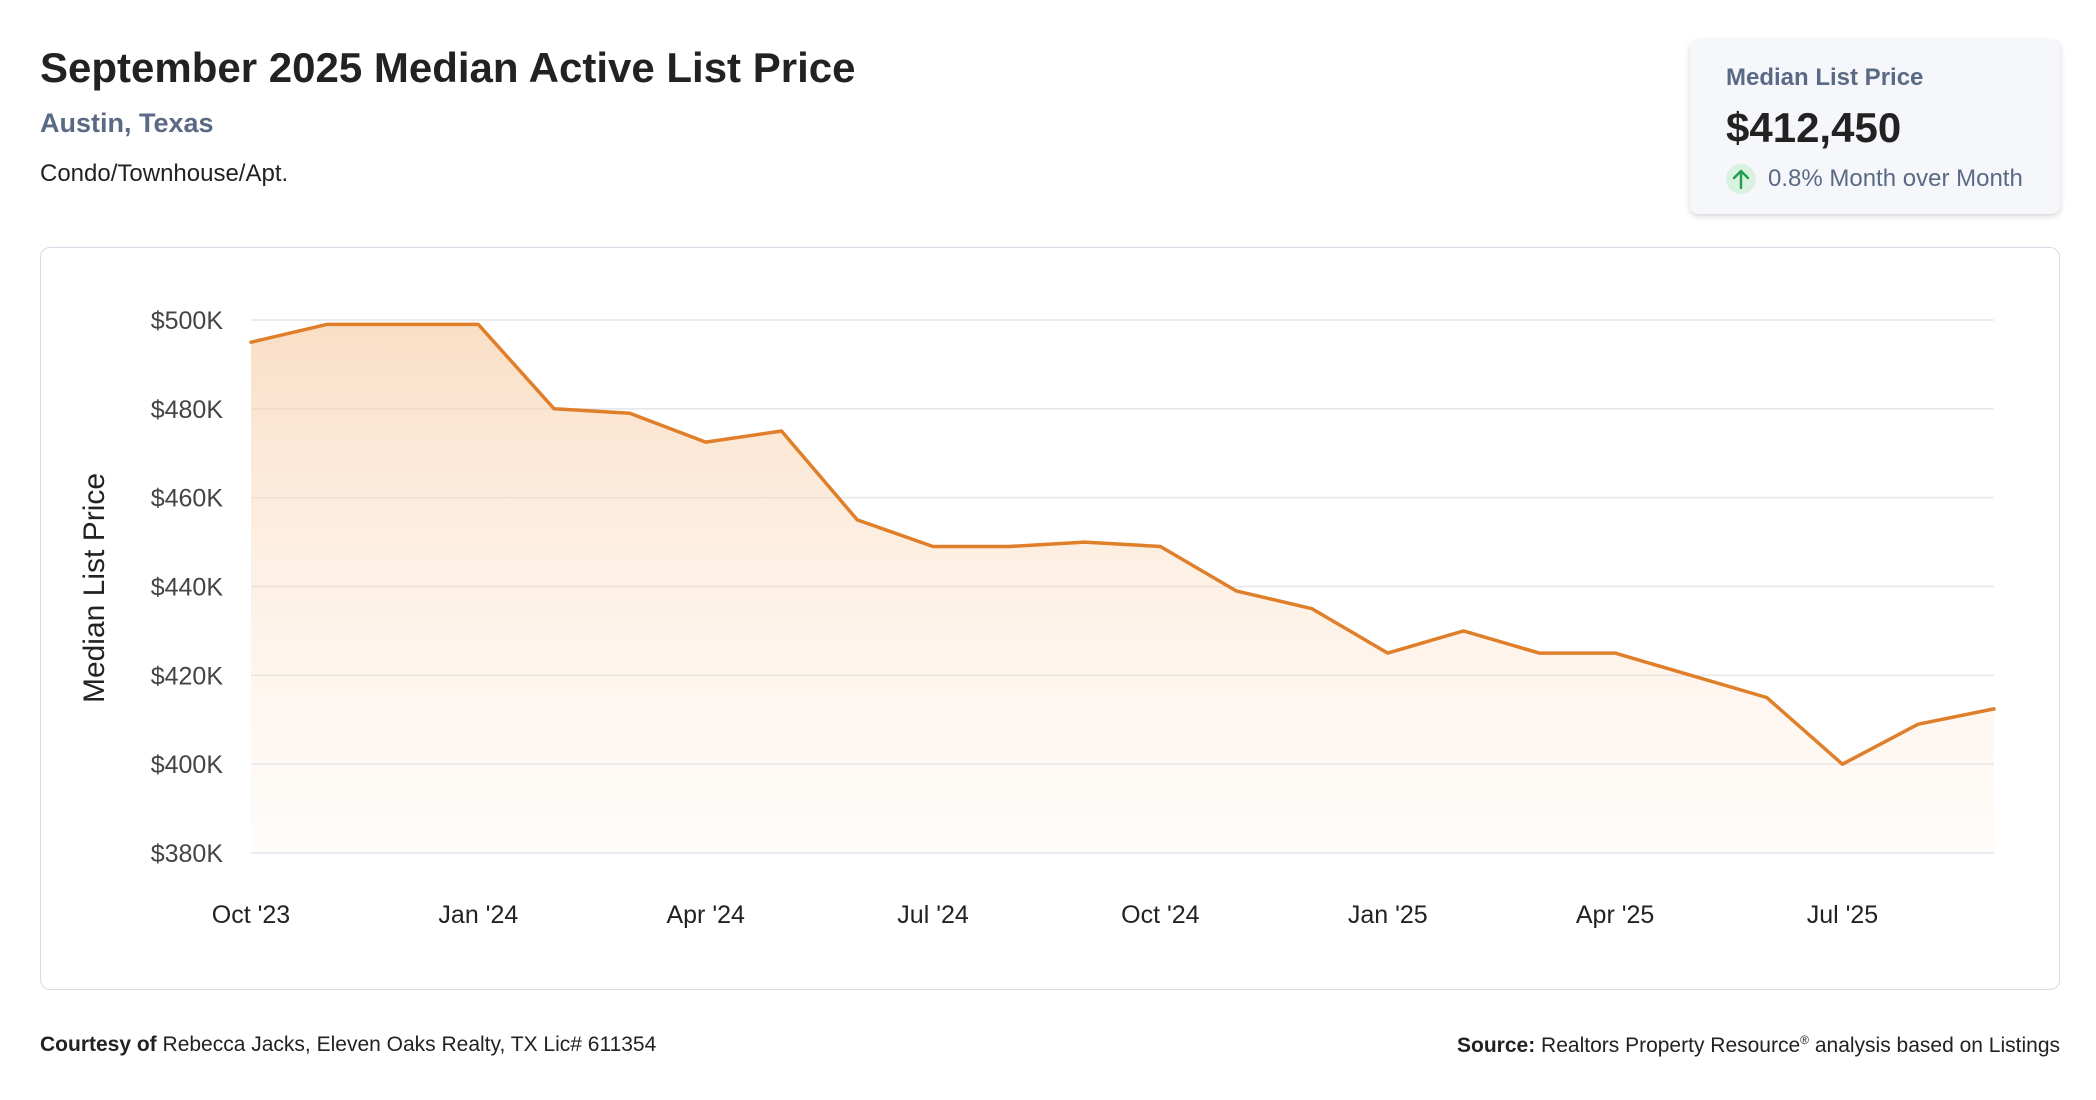  I want to click on x-tick-label: Oct '24, so click(1160, 915).